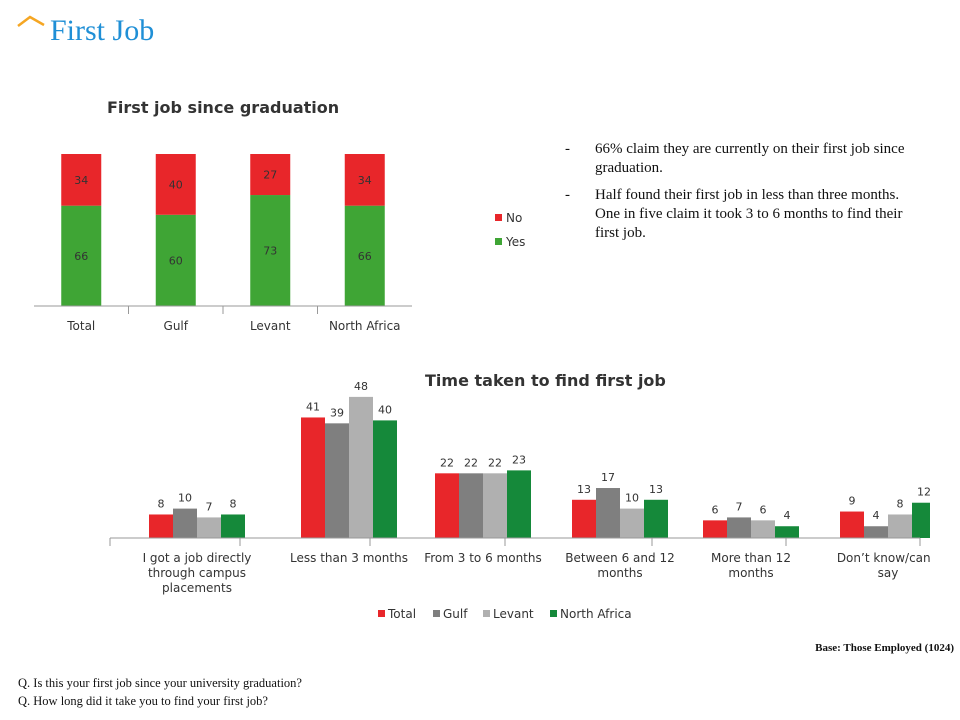 The image size is (960, 720). Describe the element at coordinates (176, 326) in the screenshot. I see `category-label: Gulf` at that location.